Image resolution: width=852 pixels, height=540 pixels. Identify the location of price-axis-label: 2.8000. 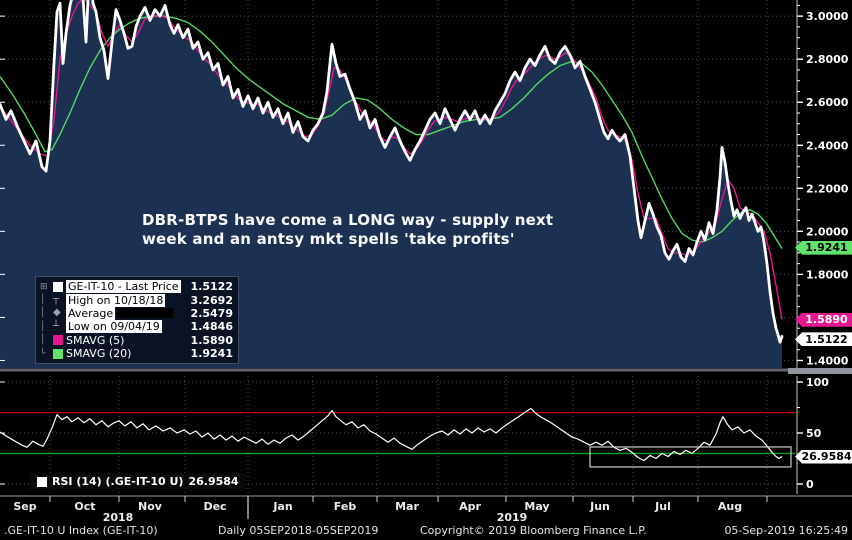
(827, 59).